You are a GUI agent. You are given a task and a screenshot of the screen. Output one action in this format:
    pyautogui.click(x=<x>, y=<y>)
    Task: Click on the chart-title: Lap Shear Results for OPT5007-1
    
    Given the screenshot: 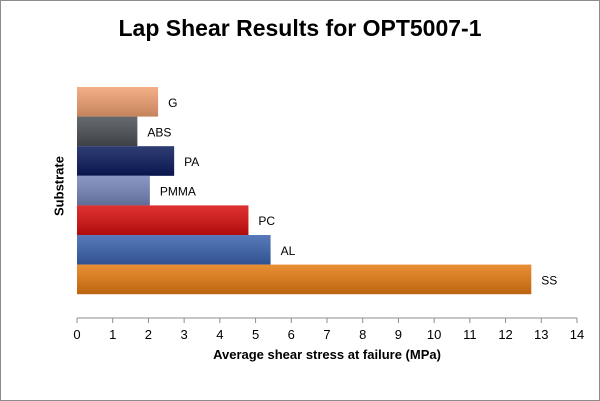 What is the action you would take?
    pyautogui.click(x=300, y=28)
    